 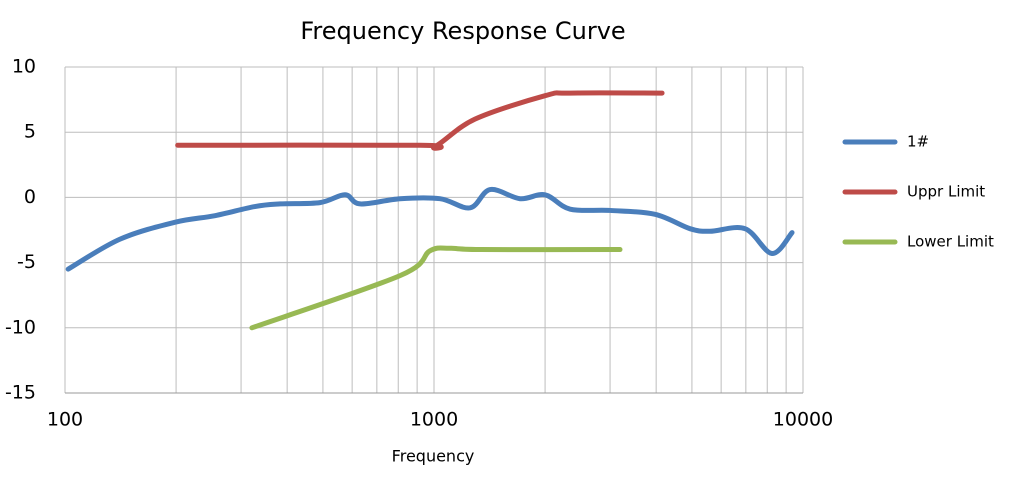 What do you see at coordinates (433, 456) in the screenshot?
I see `x-axis-label: Frequency` at bounding box center [433, 456].